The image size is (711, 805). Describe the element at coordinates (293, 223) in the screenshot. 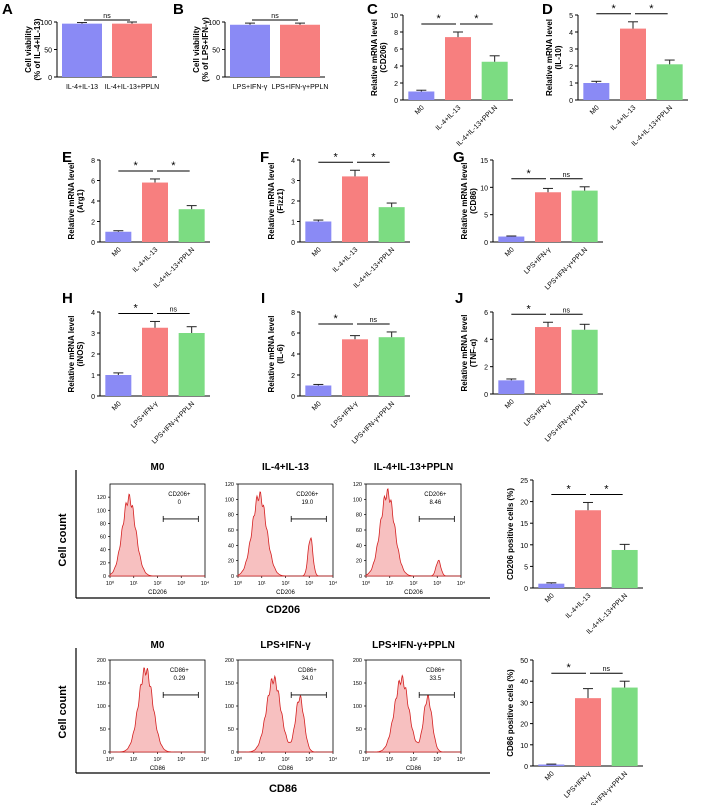

I see `y-tick-label: 1` at that location.